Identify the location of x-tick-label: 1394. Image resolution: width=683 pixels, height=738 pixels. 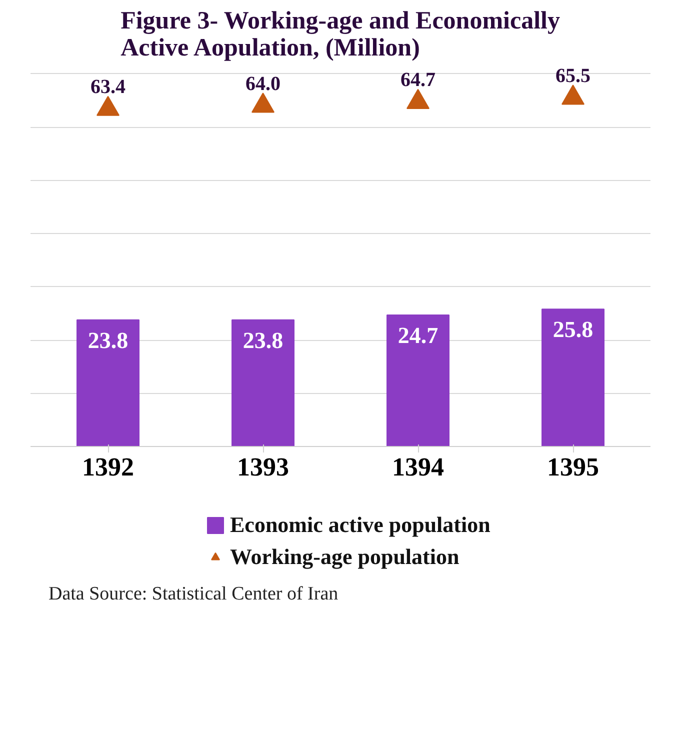
(418, 467).